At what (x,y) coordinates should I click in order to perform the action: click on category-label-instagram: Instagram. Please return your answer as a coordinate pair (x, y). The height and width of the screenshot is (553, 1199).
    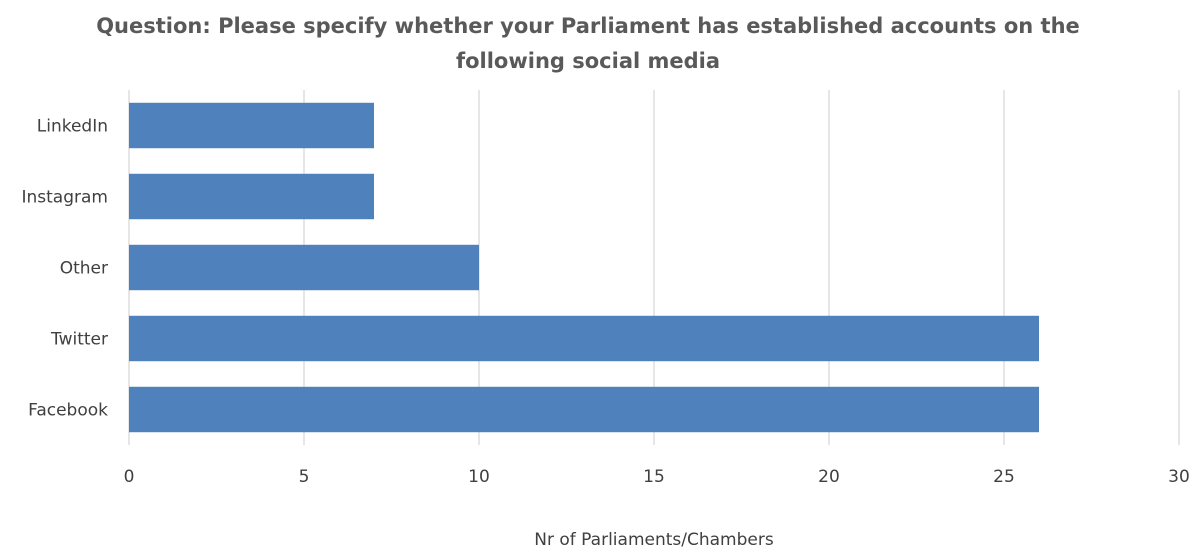
    Looking at the image, I should click on (65, 198).